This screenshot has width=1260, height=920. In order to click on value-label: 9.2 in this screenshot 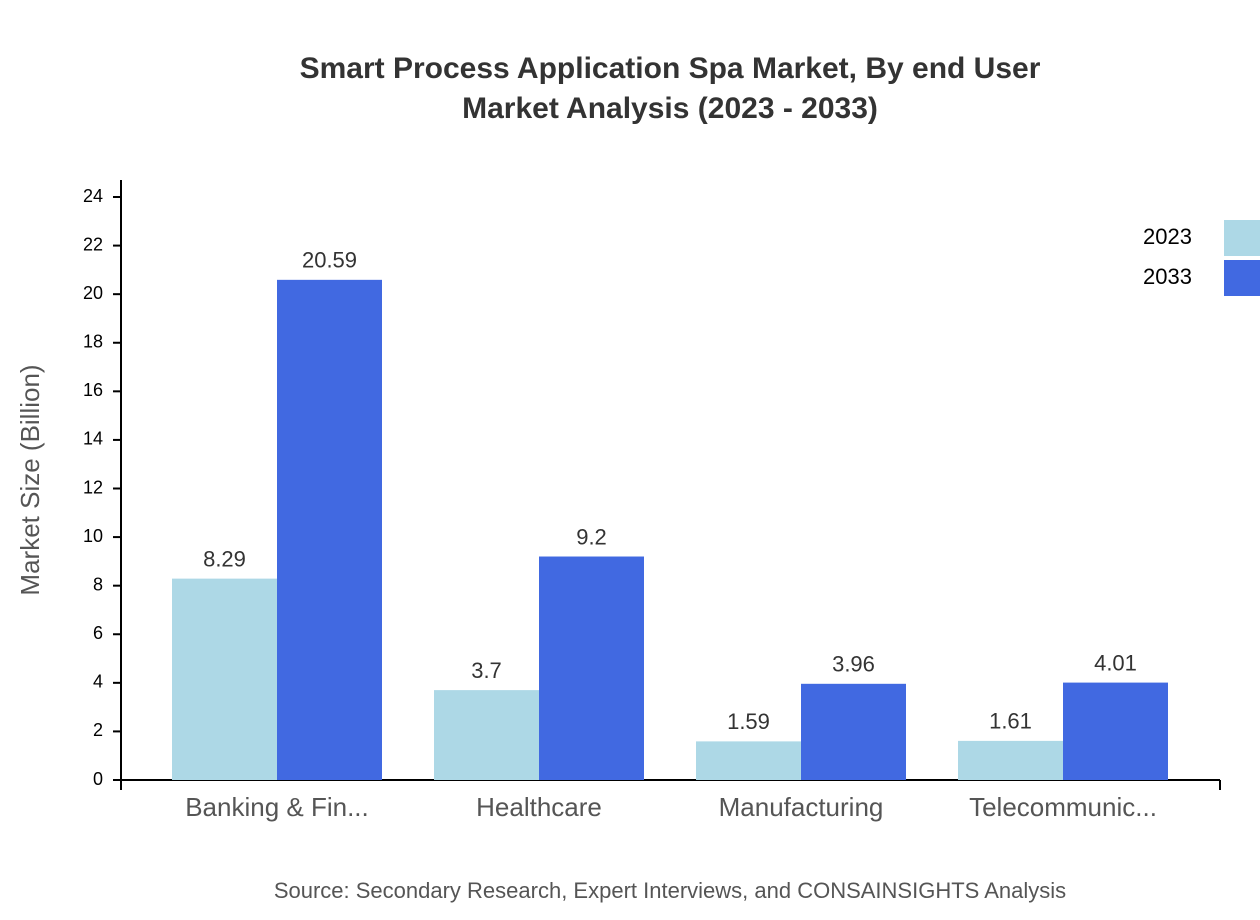, I will do `click(591, 536)`.